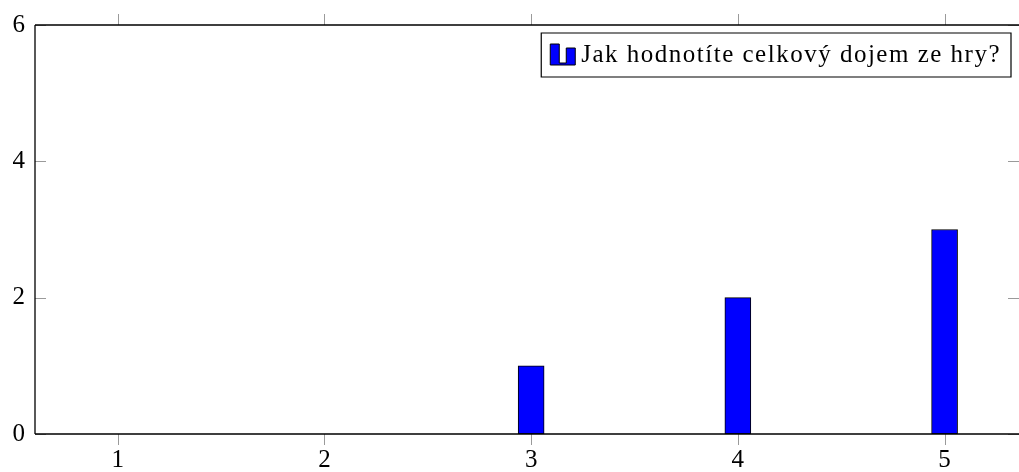 This screenshot has width=1019, height=472. What do you see at coordinates (738, 458) in the screenshot?
I see `x-tick-label: 4` at bounding box center [738, 458].